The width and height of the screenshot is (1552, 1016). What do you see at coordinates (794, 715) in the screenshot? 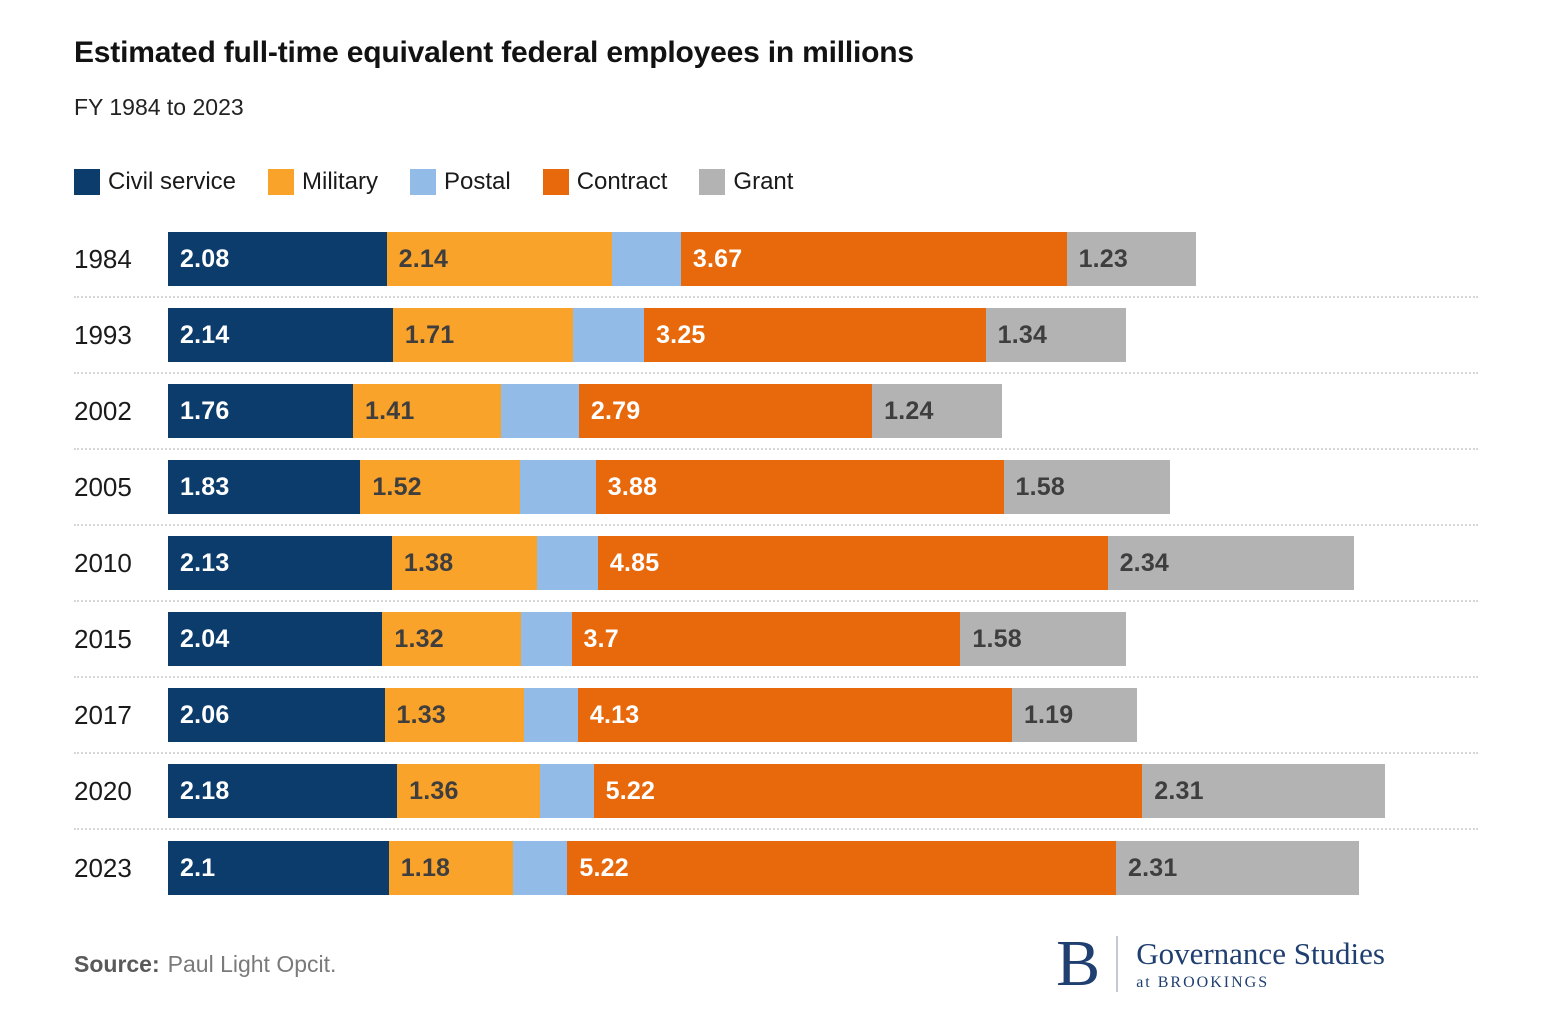
I see `bar-segment-contract: 4.13` at bounding box center [794, 715].